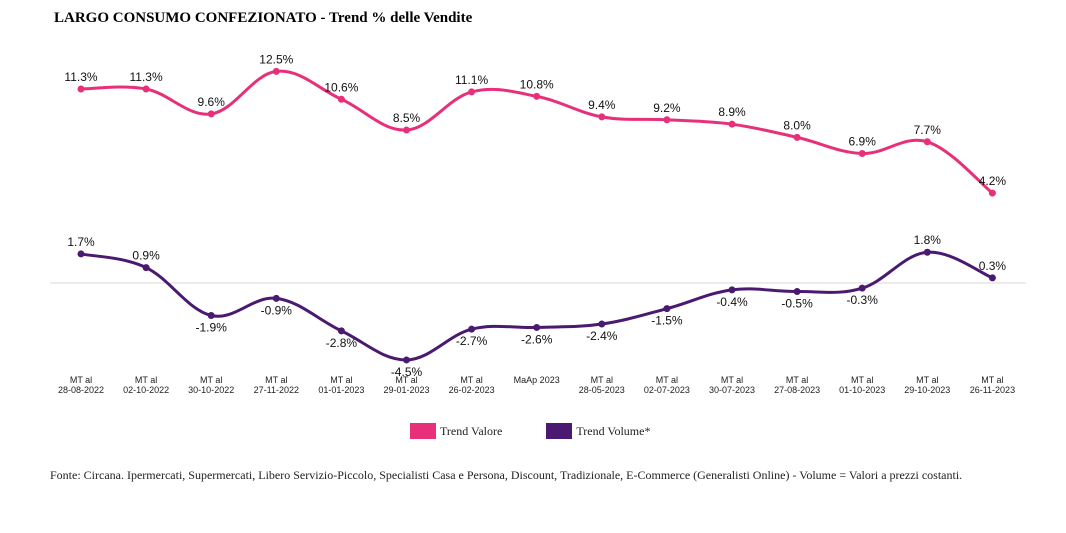  Describe the element at coordinates (667, 385) in the screenshot. I see `x-tick-label-9: MT al 02-07-2023` at that location.